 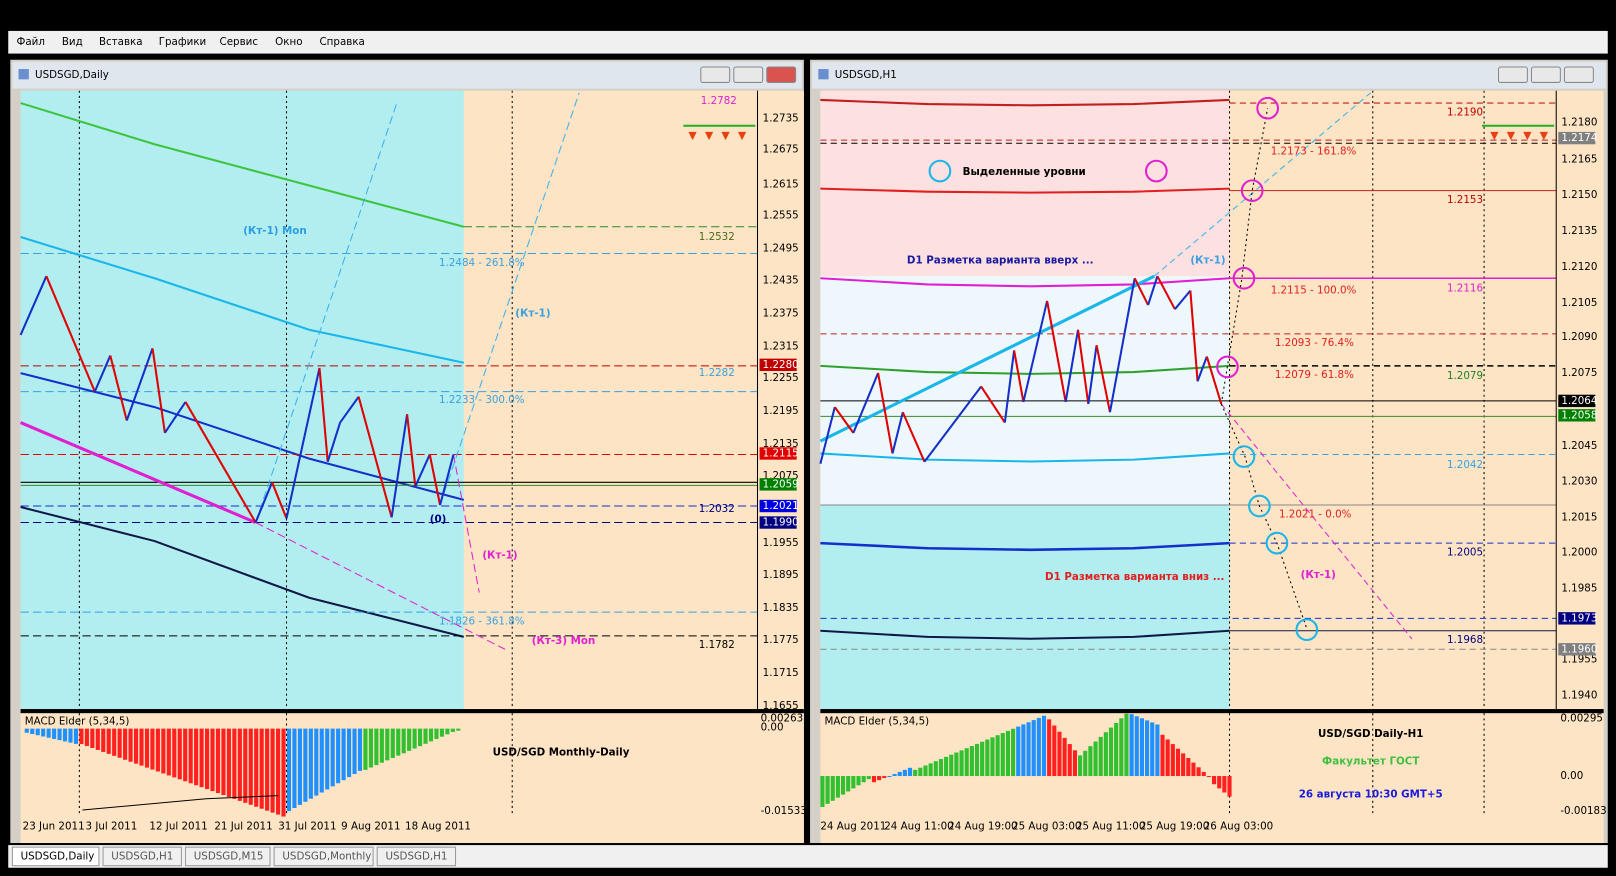 What do you see at coordinates (719, 101) in the screenshot?
I see `annotation: 1.2782` at bounding box center [719, 101].